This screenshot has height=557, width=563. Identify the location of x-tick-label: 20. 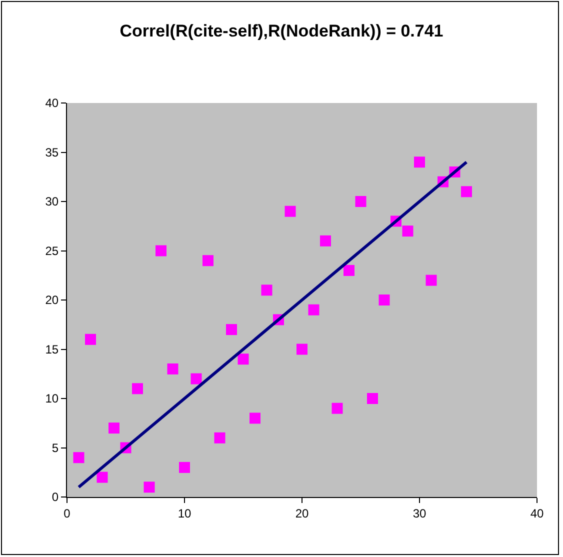
(302, 513).